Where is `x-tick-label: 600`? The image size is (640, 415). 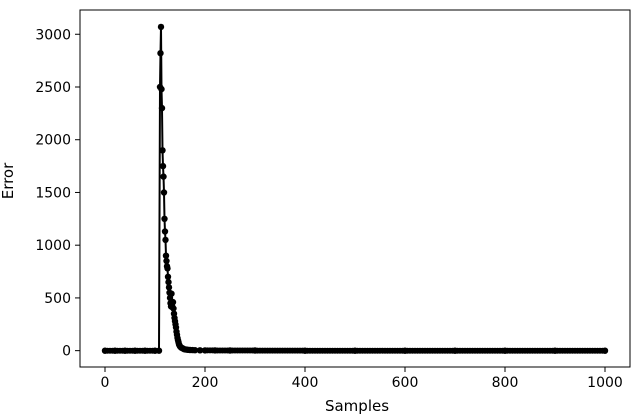 x-tick-label: 600 is located at coordinates (405, 383).